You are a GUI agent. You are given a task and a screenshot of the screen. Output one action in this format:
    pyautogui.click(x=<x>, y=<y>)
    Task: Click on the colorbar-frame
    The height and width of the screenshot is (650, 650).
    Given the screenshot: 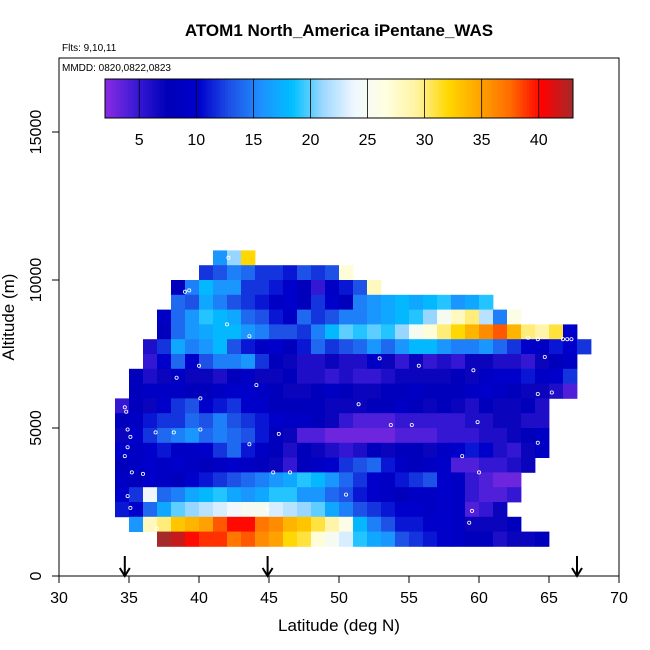 What is the action you would take?
    pyautogui.click(x=339, y=98)
    